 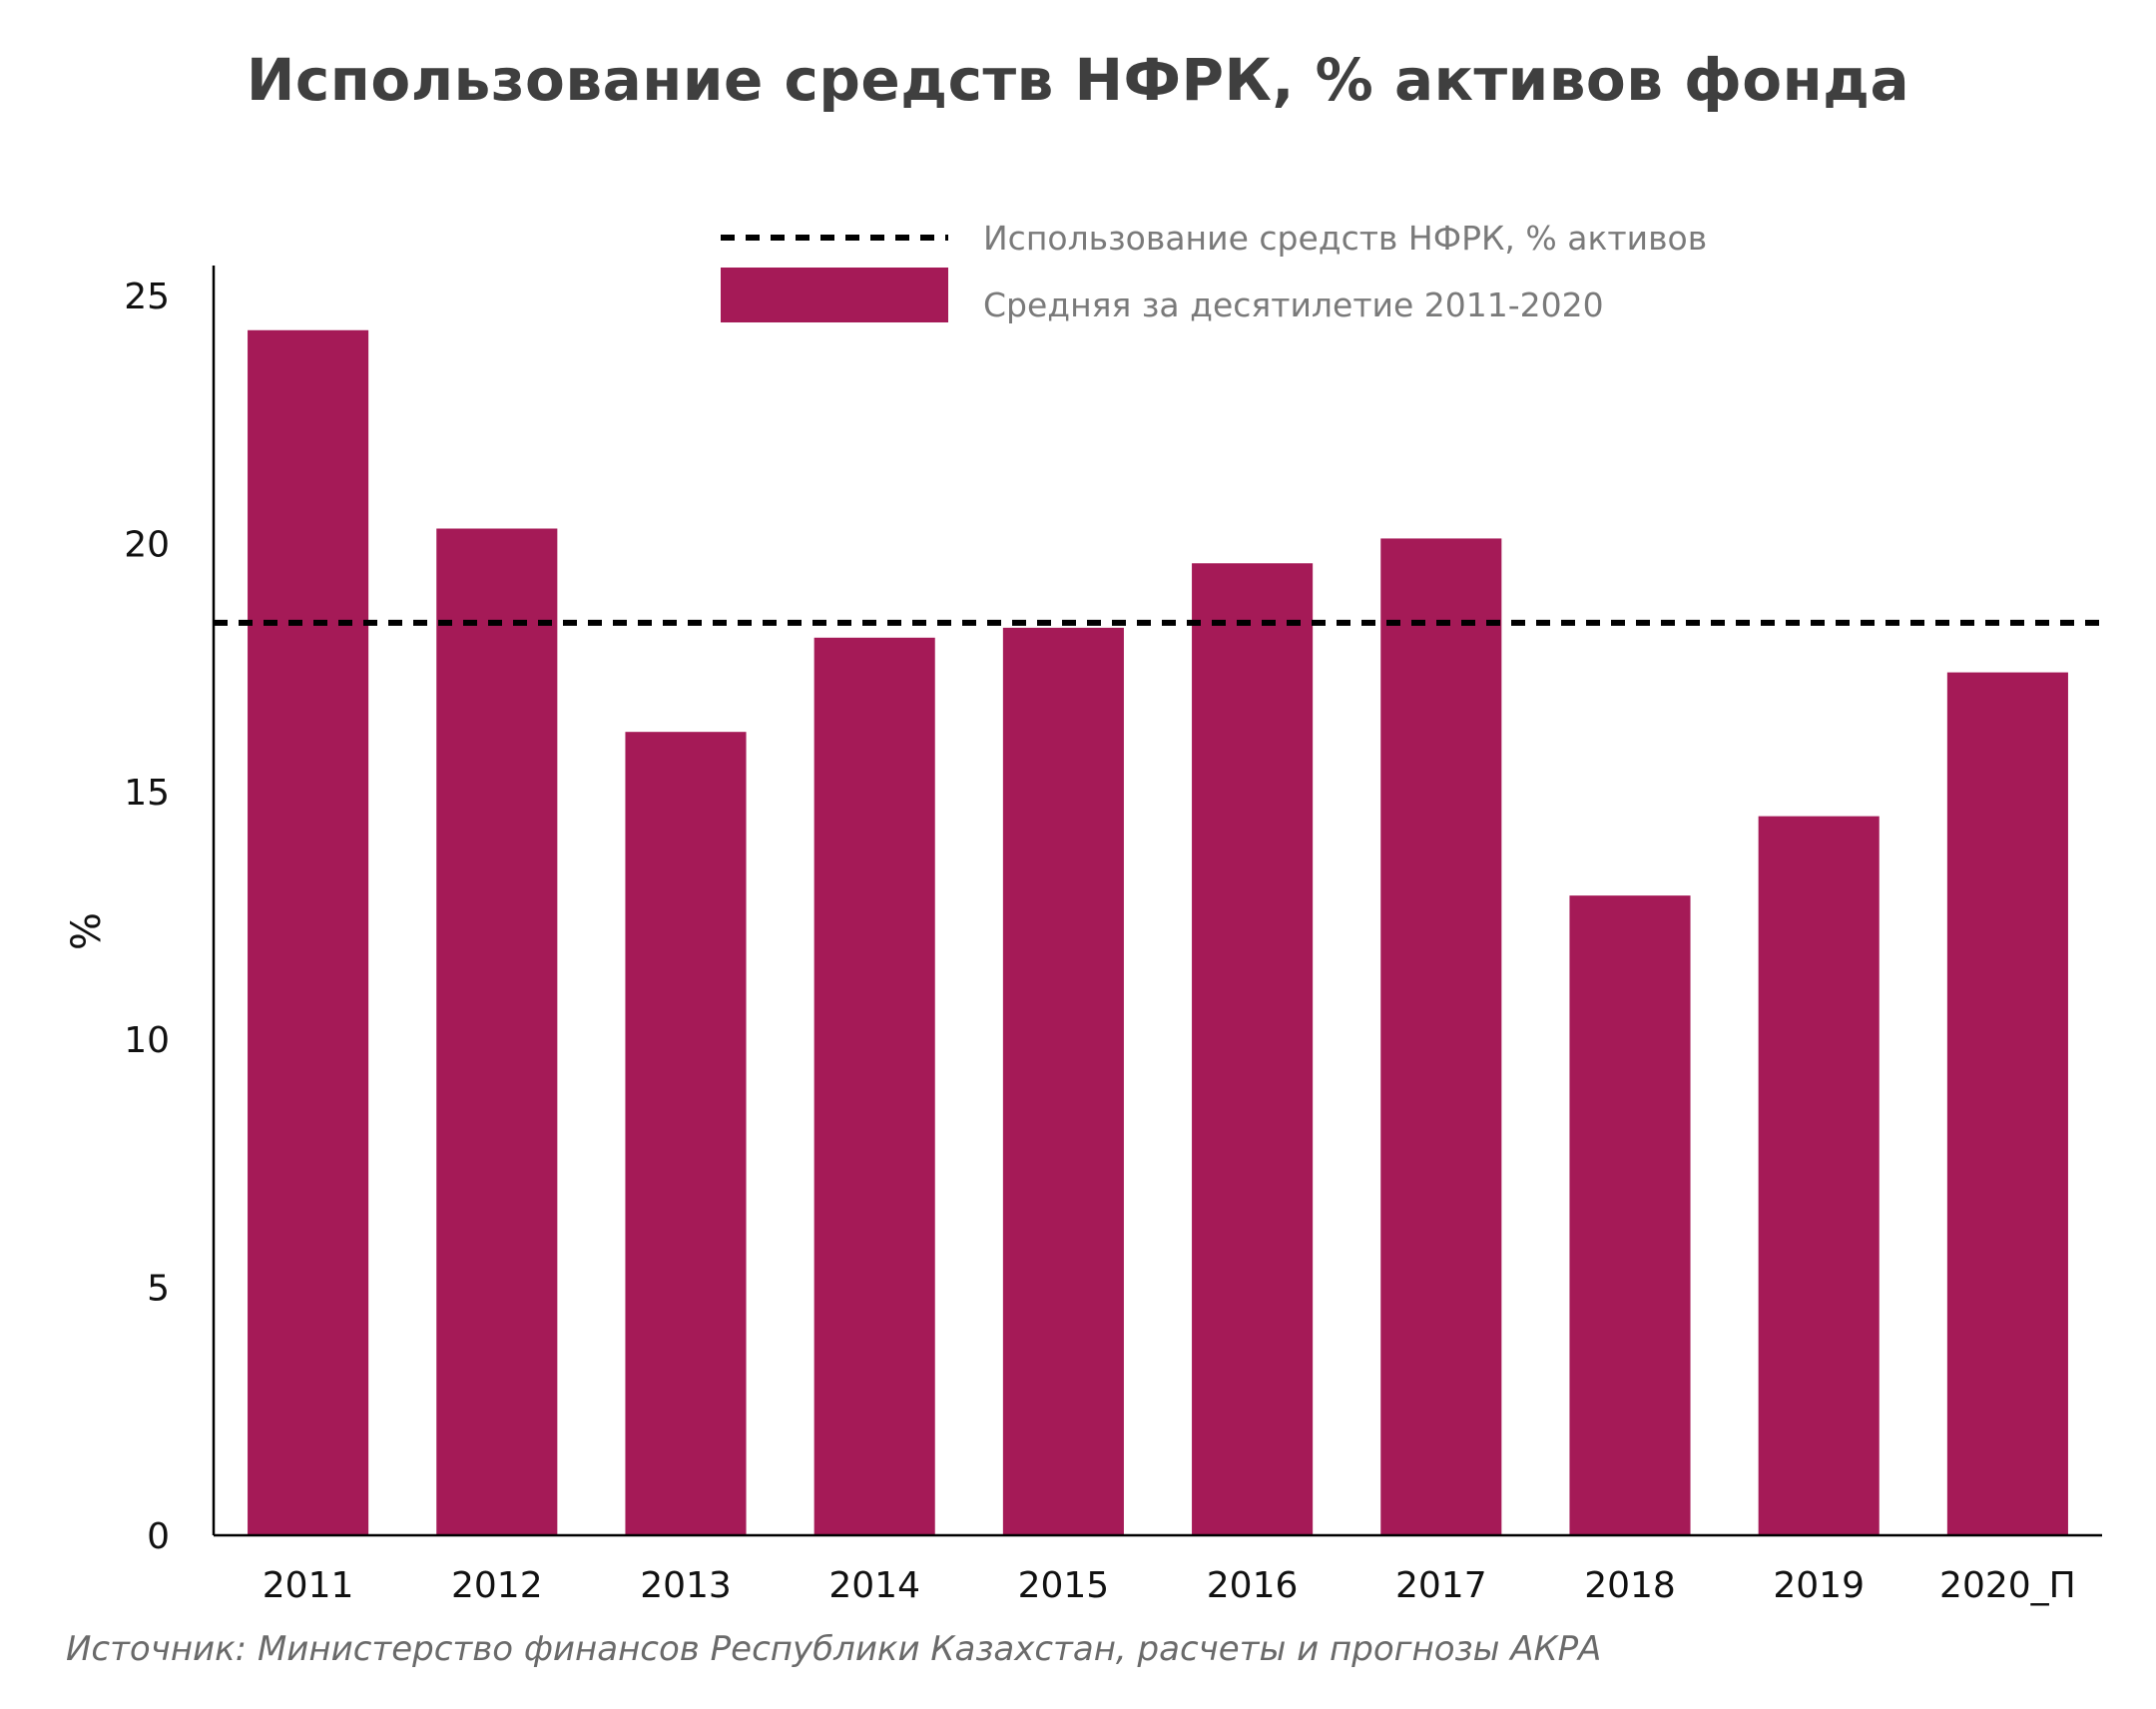 I want to click on x-tick-label-2014: 2014, so click(x=874, y=1585).